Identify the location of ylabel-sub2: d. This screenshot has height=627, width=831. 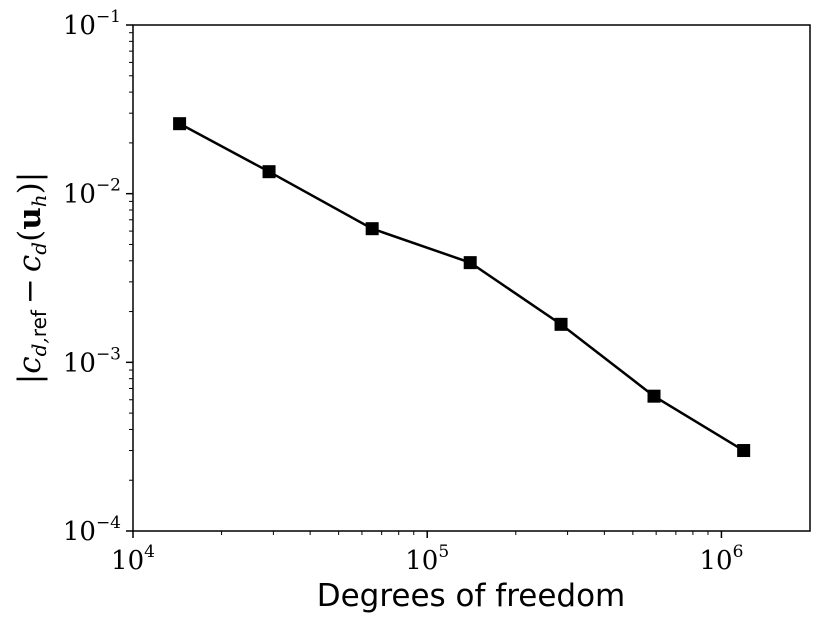
(39, 248).